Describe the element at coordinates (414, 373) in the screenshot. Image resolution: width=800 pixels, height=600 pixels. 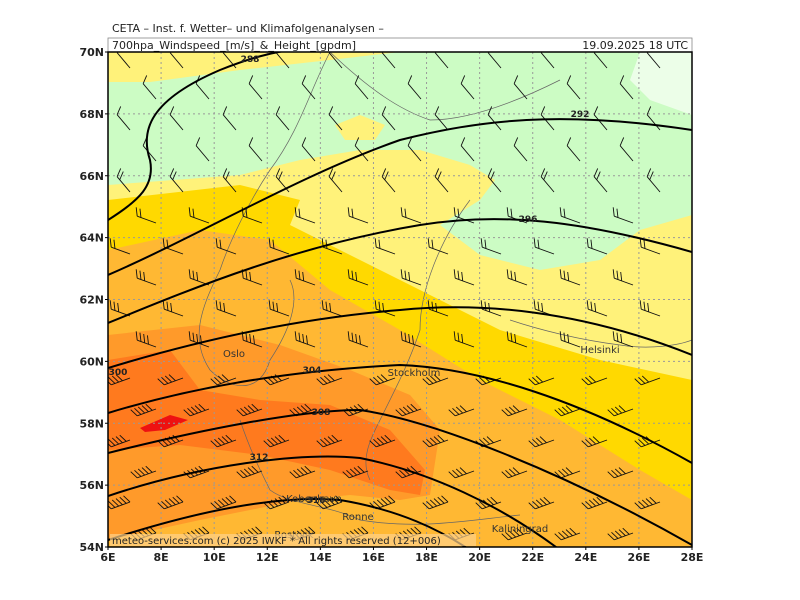
I see `place-label: Stockholm` at that location.